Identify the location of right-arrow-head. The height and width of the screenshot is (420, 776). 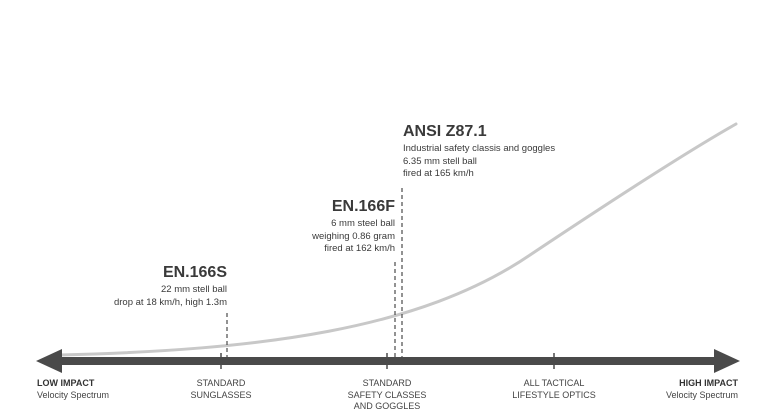
(727, 361).